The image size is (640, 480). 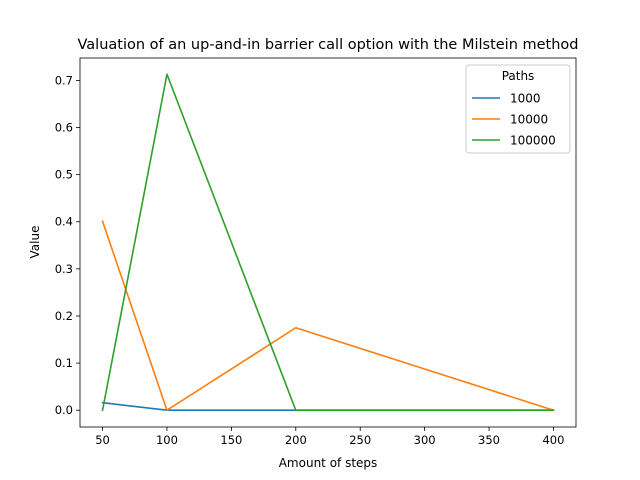 I want to click on y-tick-label: 0.0, so click(x=64, y=410).